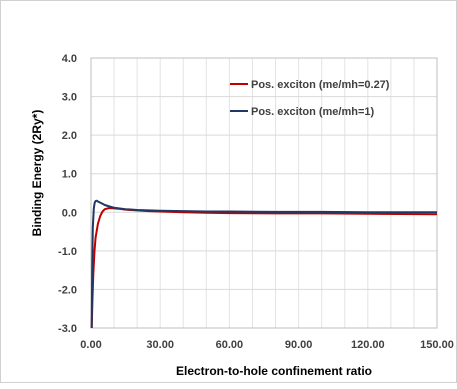 This screenshot has height=389, width=457. Describe the element at coordinates (437, 345) in the screenshot. I see `x-tick-label: 150.00` at that location.